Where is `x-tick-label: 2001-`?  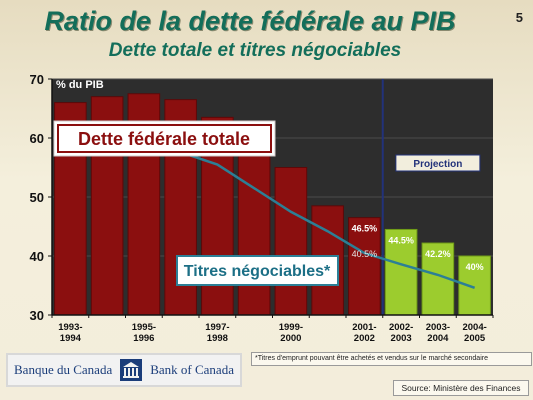 x-tick-label: 2001- is located at coordinates (364, 327).